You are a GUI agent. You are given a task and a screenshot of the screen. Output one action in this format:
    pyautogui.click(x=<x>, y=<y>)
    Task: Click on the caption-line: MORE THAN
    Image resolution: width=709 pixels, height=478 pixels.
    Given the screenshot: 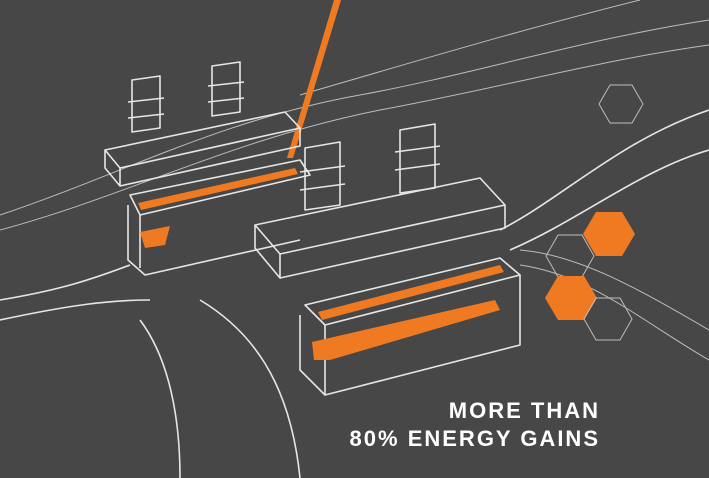 What is the action you would take?
    pyautogui.click(x=524, y=410)
    